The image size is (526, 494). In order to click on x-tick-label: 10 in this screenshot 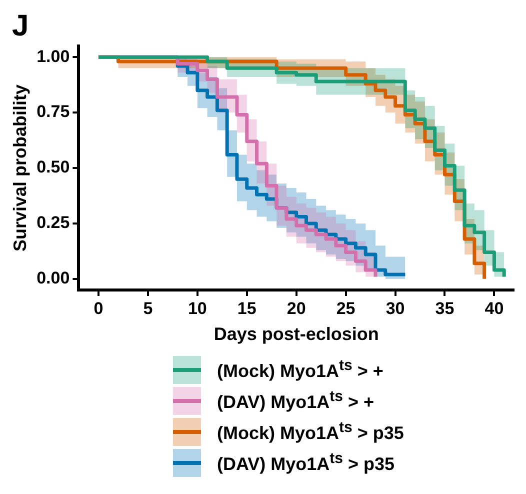, I will do `click(197, 308)`.